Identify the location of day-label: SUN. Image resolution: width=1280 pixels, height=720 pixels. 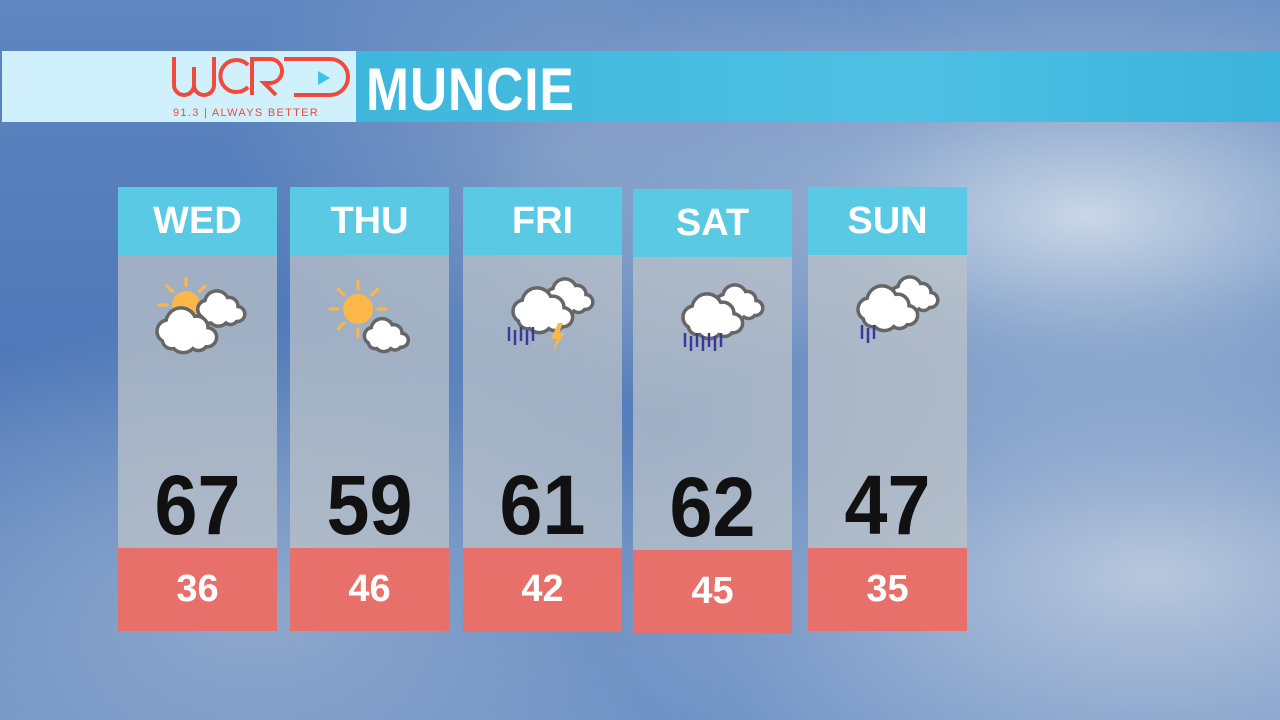
(887, 221).